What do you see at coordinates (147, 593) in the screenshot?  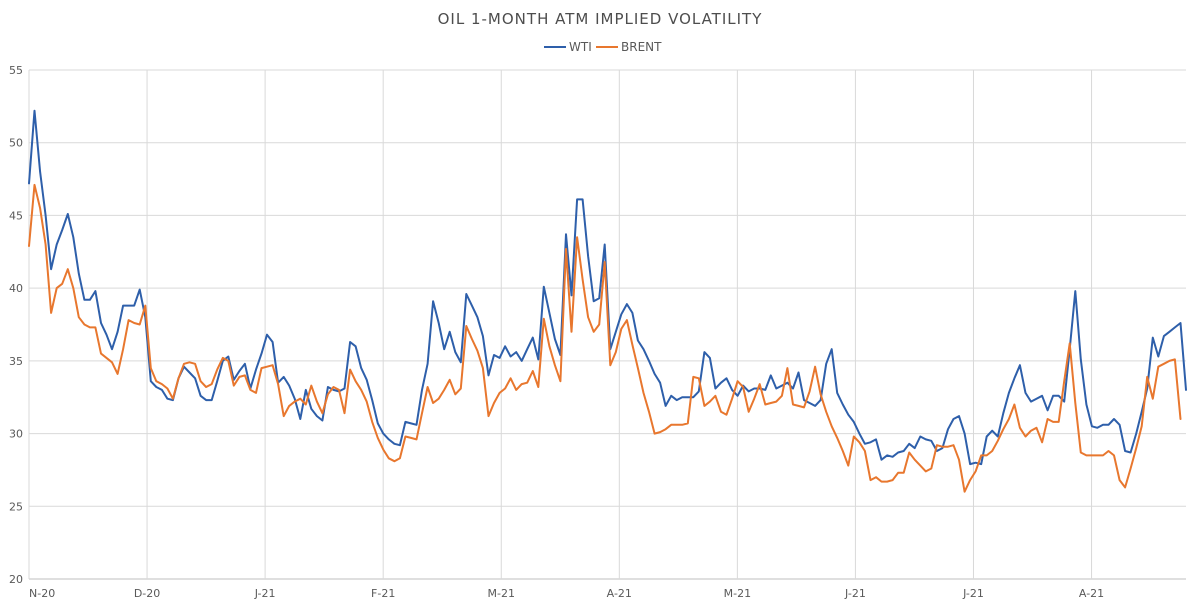 I see `x-tick-label: D-20` at bounding box center [147, 593].